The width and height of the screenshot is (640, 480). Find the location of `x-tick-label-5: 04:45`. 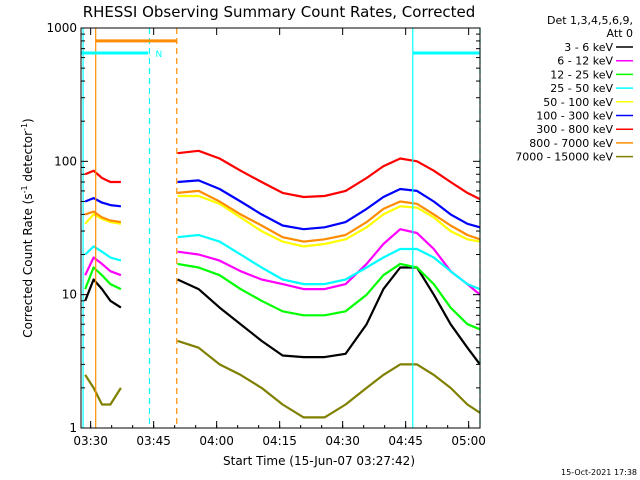

x-tick-label-5: 04:45 is located at coordinates (405, 441).